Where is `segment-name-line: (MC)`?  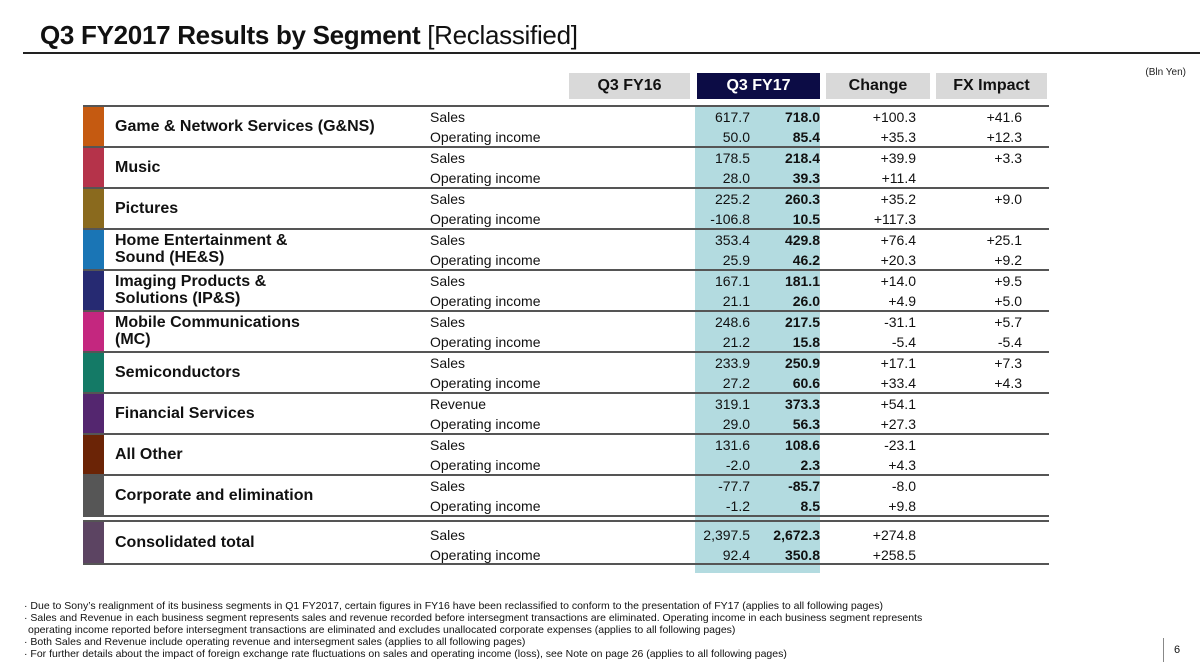 segment-name-line: (MC) is located at coordinates (133, 339).